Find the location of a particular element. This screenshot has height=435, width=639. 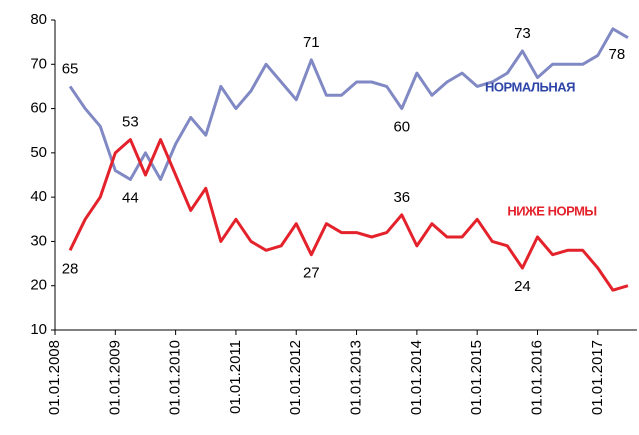

x-tick-label: 01.01.2009 is located at coordinates (114, 377).